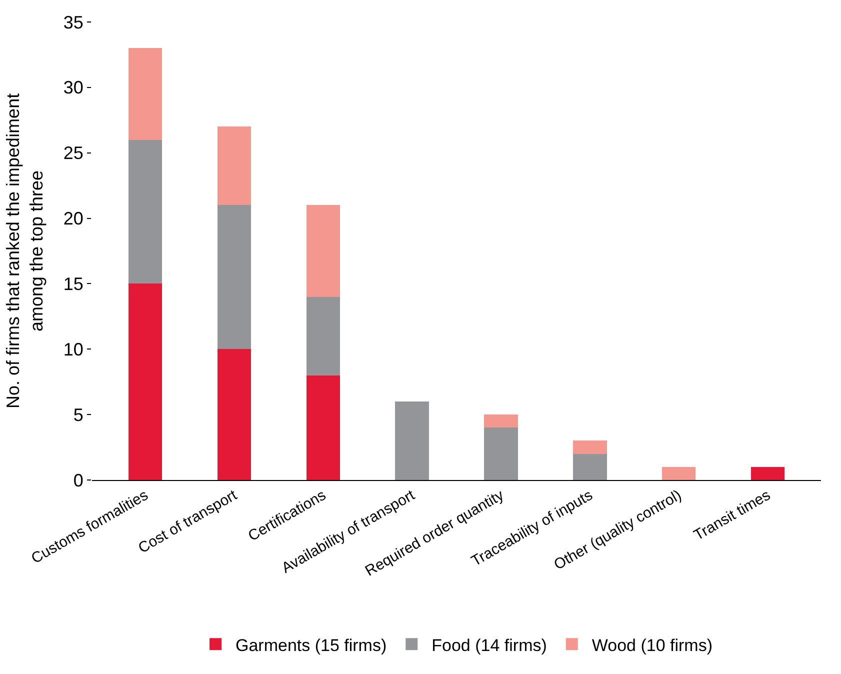 This screenshot has width=841, height=674. I want to click on y-tick-label: 0, so click(78, 480).